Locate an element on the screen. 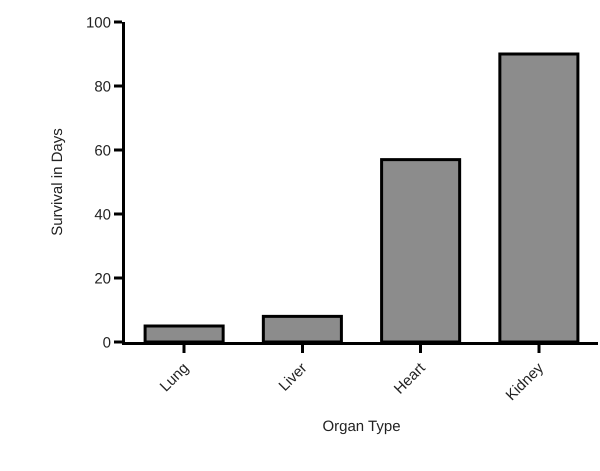 Image resolution: width=600 pixels, height=471 pixels. y-tick-label: 100 is located at coordinates (98, 23).